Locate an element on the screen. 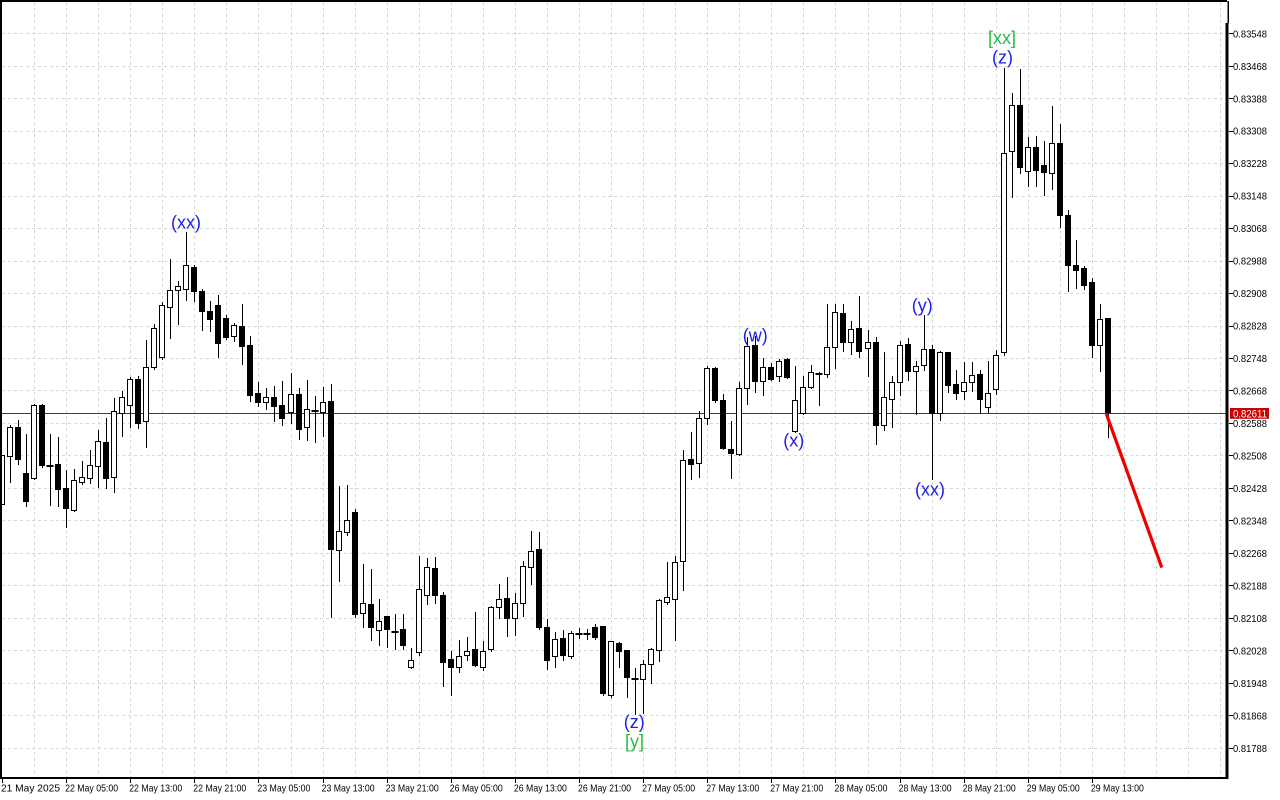  svg-text: 26 May 21:00 is located at coordinates (604, 789).